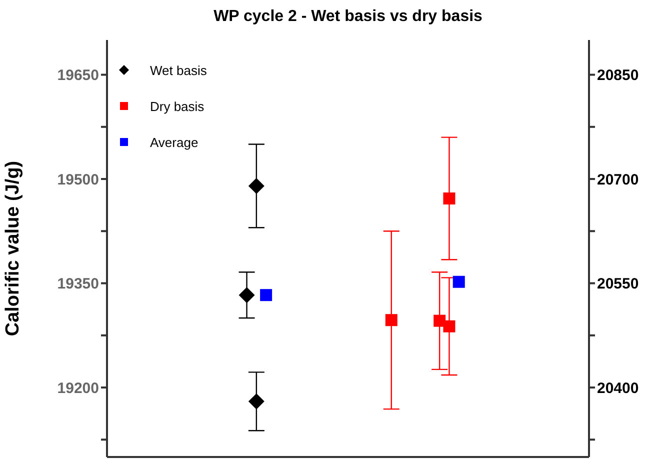 Image resolution: width=652 pixels, height=459 pixels. What do you see at coordinates (174, 142) in the screenshot?
I see `legend-label: Average` at bounding box center [174, 142].